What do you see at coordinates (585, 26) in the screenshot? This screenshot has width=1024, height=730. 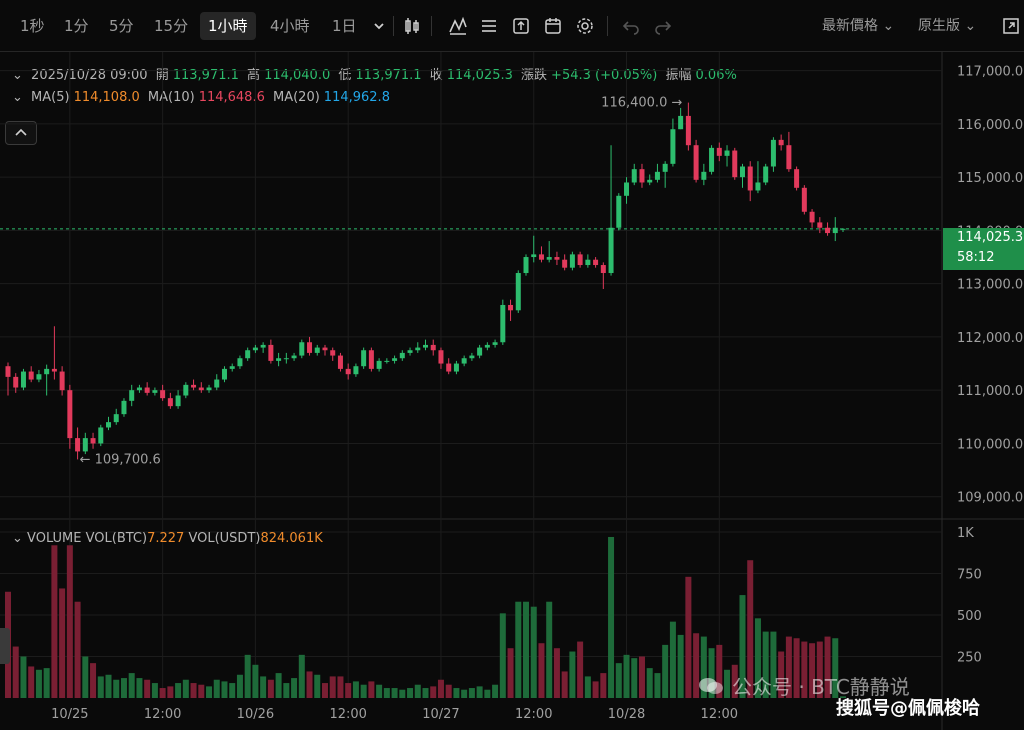 I see `settings-icon` at bounding box center [585, 26].